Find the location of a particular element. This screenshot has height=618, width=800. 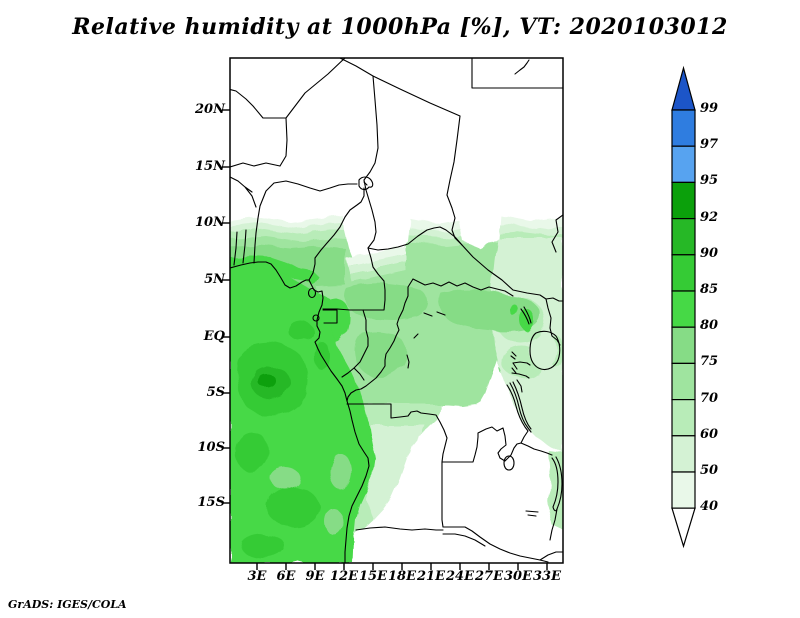

lon-tick-label: 18E is located at coordinates (402, 576).